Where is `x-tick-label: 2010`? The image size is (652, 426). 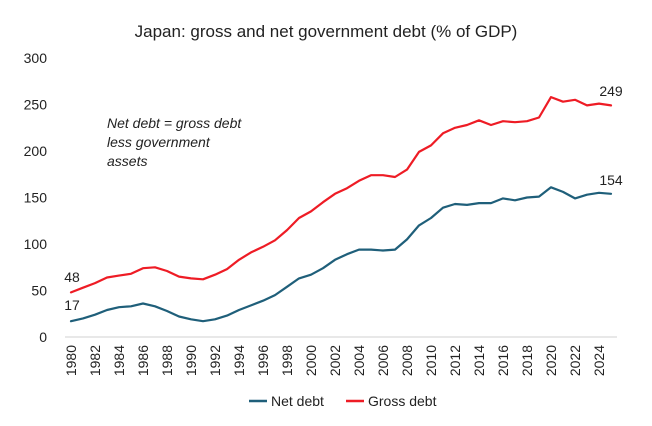
x-tick-label: 2010 is located at coordinates (431, 360).